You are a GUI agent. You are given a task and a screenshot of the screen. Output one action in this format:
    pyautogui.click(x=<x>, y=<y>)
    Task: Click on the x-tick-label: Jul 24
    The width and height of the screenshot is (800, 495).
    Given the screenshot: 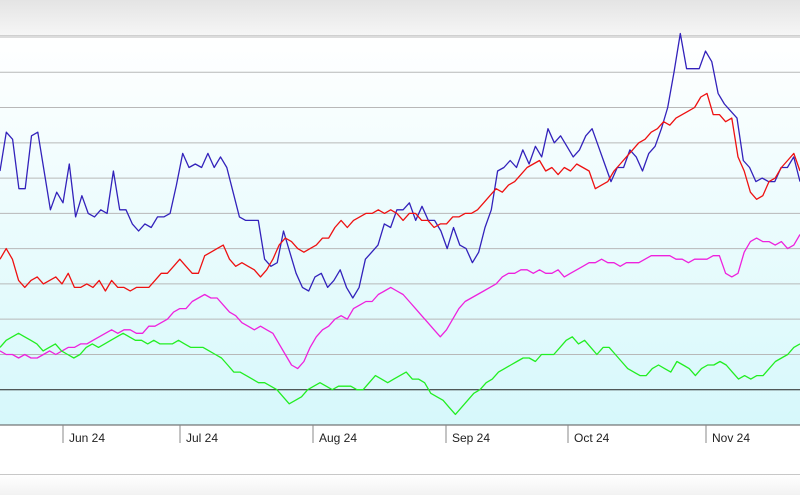 What is the action you would take?
    pyautogui.click(x=202, y=438)
    